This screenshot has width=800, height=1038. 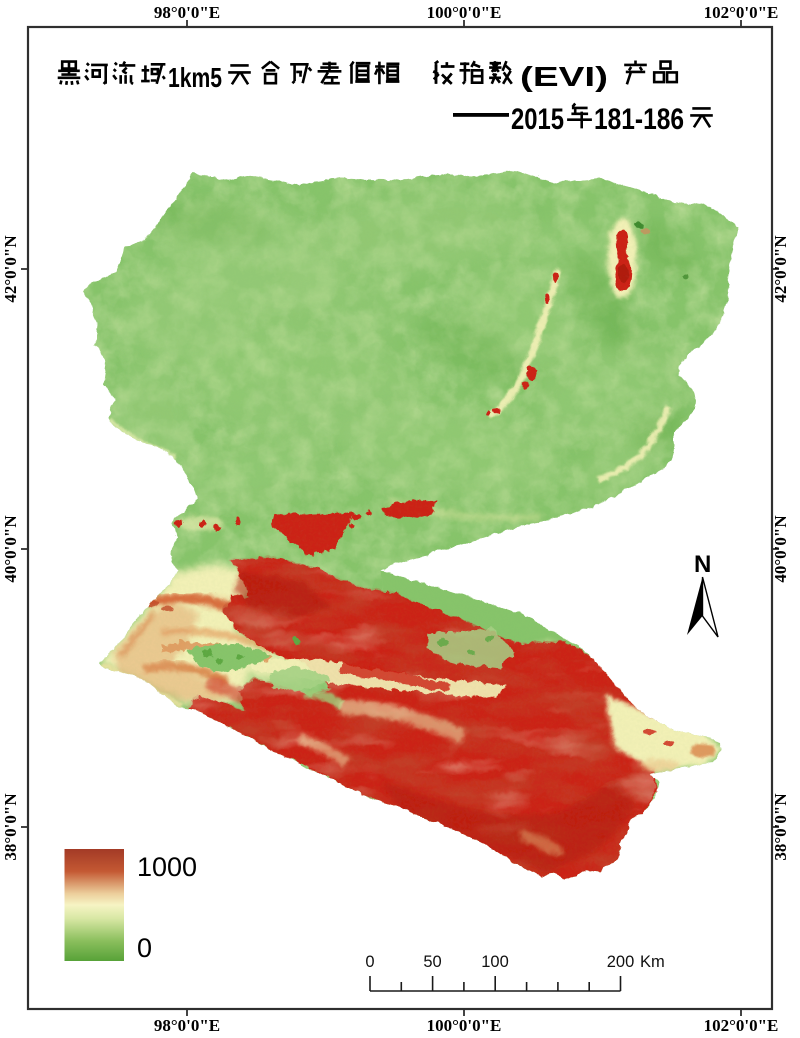 I want to click on svg-text: 50, so click(x=432, y=962).